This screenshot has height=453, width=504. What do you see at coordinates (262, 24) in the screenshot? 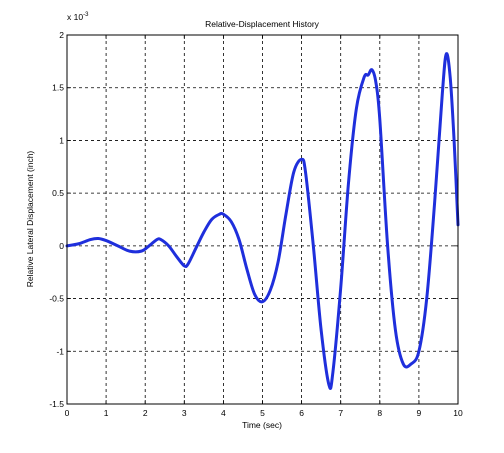
I see `chart-title: Relative-Displacement History` at bounding box center [262, 24].